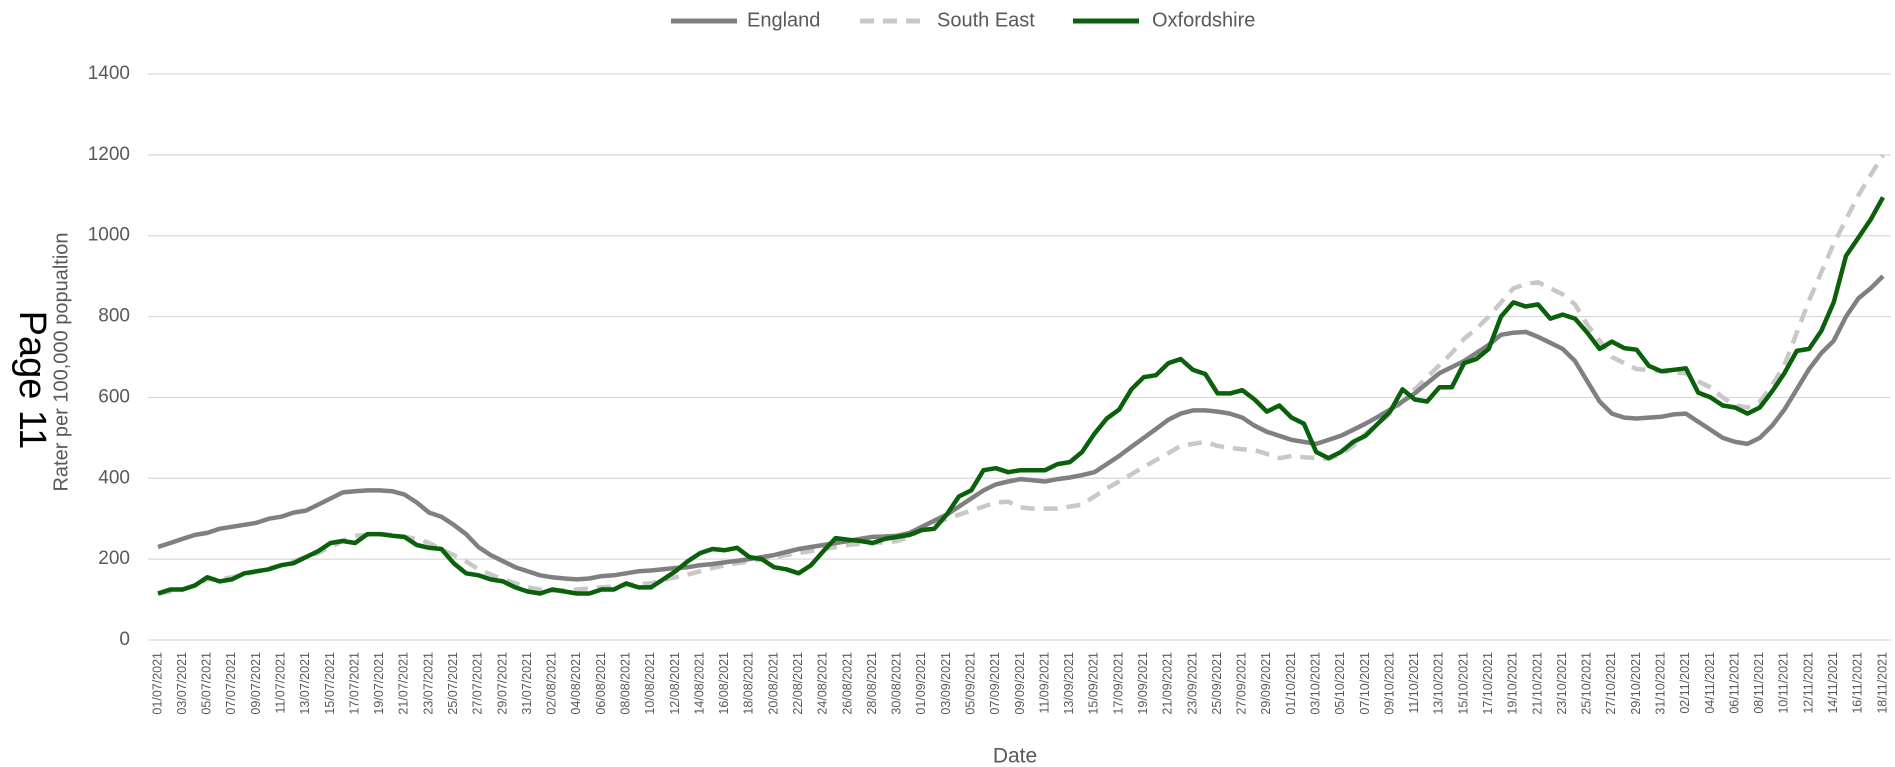  What do you see at coordinates (1044, 683) in the screenshot?
I see `x-tick-label: 11/09/2021` at bounding box center [1044, 683].